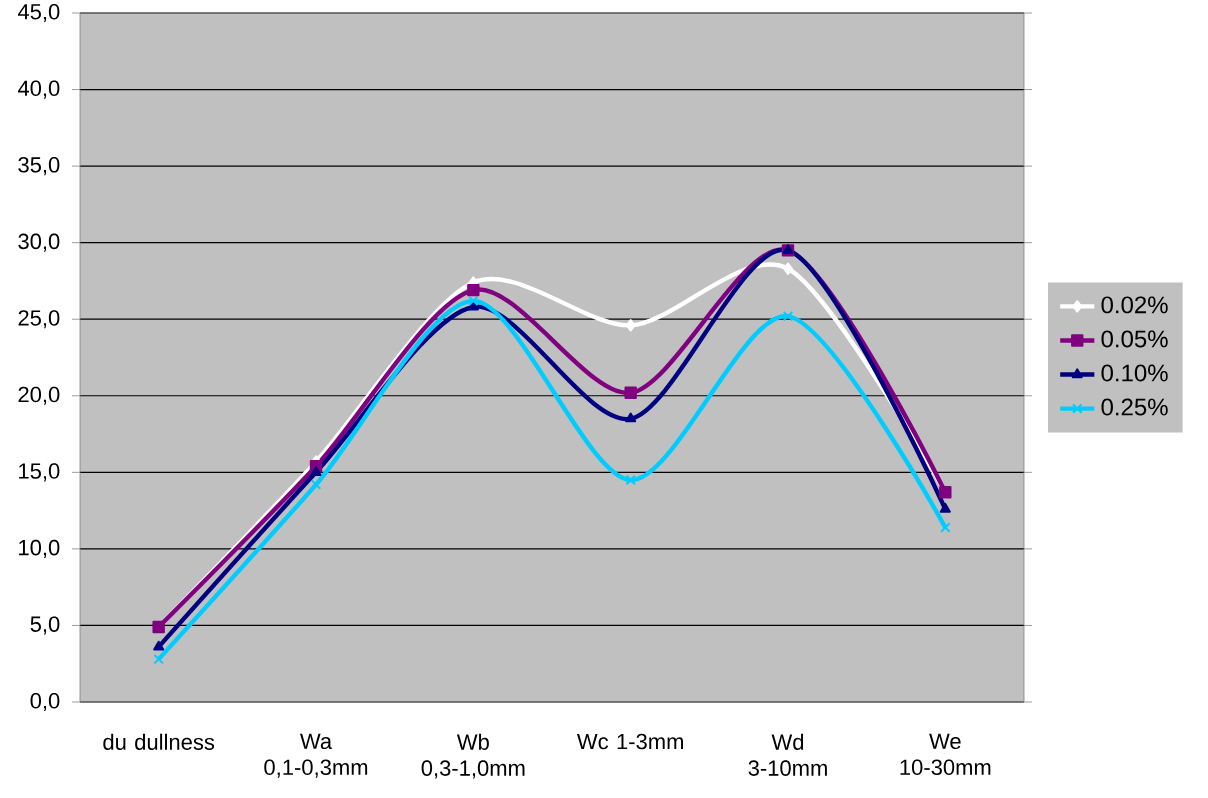  I want to click on y-tick-label: 0,0, so click(45, 702).